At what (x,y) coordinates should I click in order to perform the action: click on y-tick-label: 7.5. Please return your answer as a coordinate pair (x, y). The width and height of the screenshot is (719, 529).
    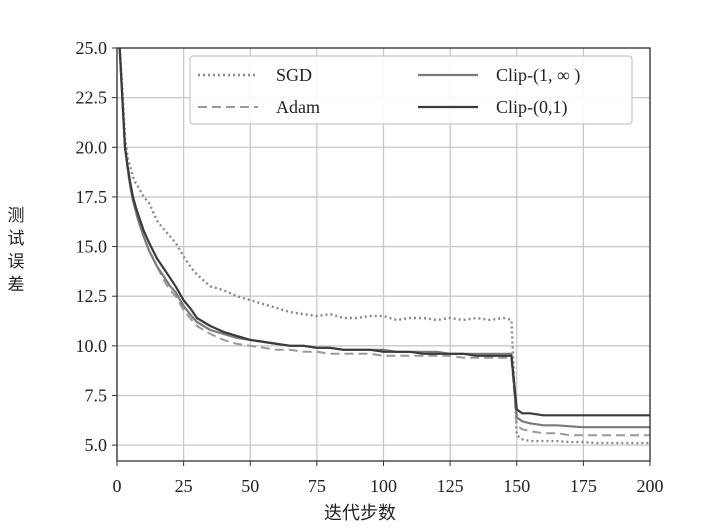
    Looking at the image, I should click on (96, 395).